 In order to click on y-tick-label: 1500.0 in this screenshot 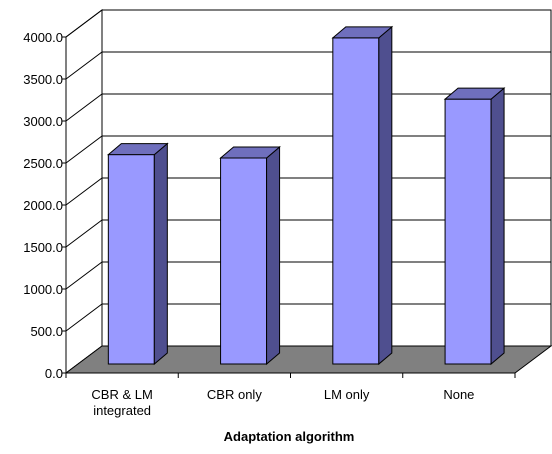, I will do `click(43, 247)`.